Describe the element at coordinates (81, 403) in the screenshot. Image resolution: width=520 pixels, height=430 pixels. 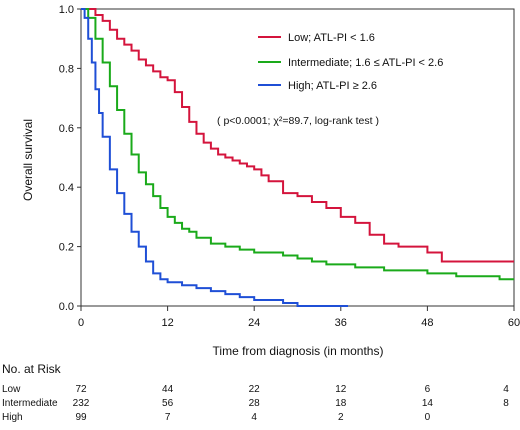
I see `risk-value: 232` at that location.